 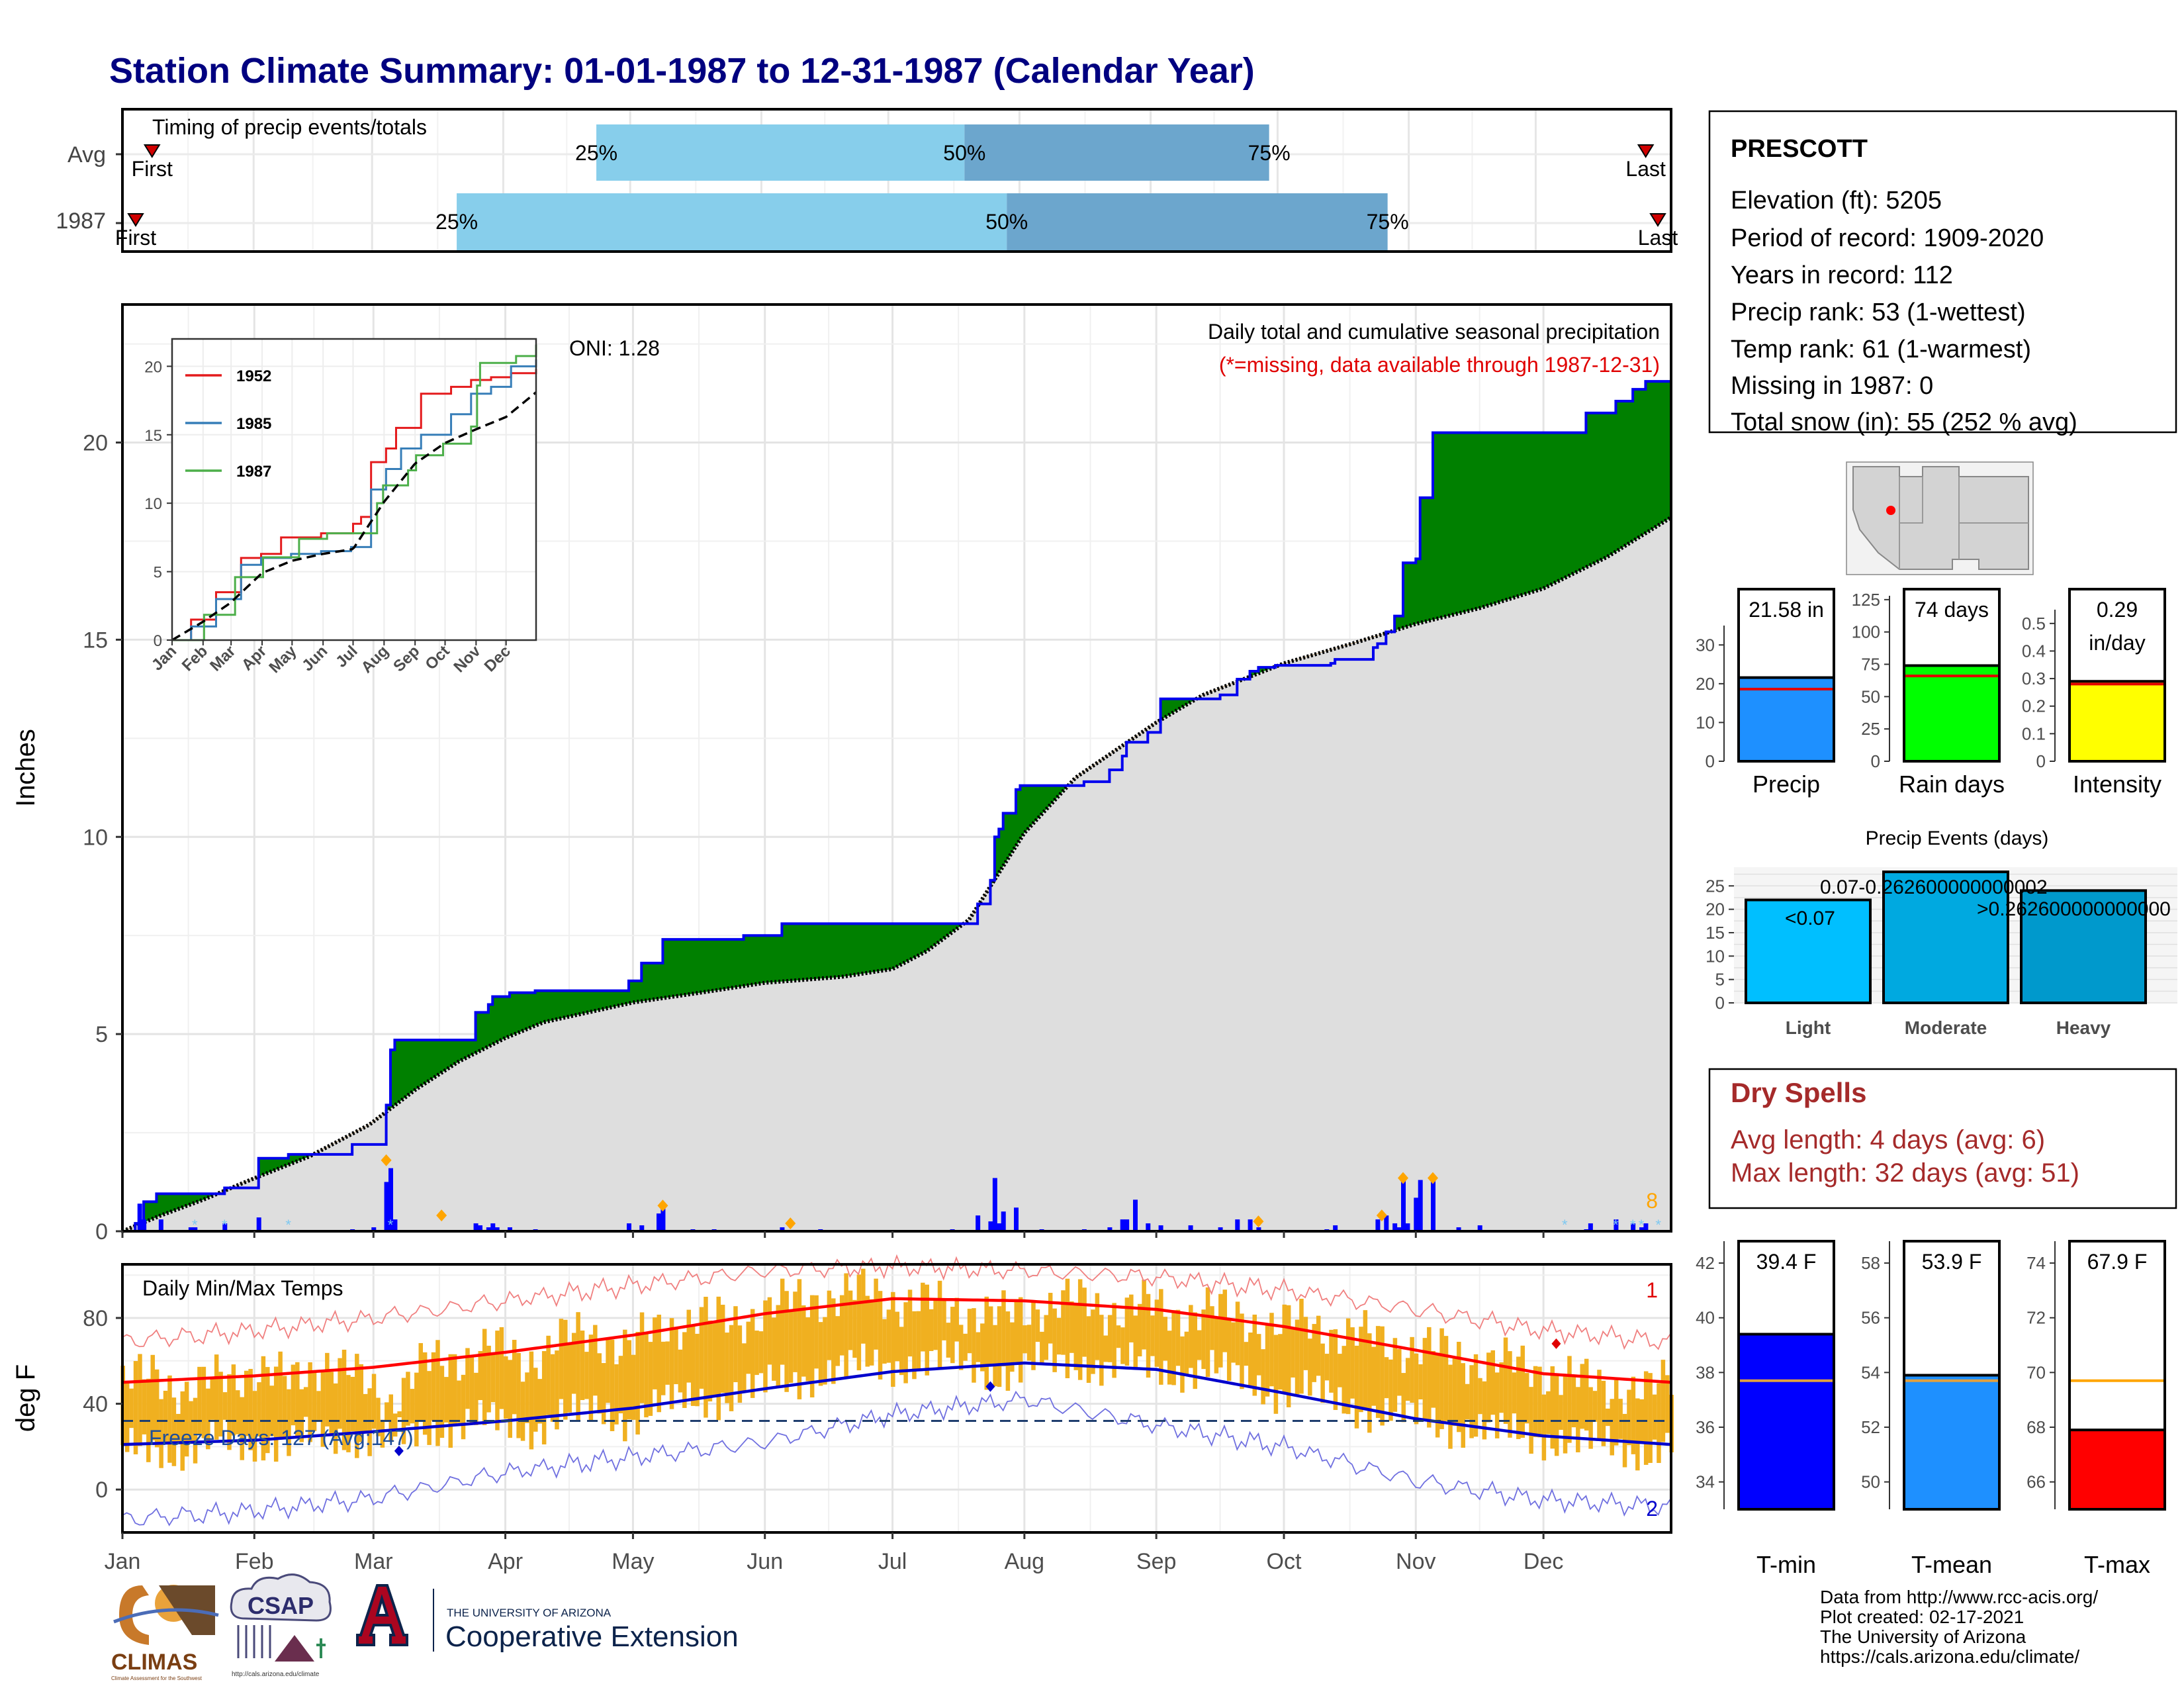 I want to click on climas-logo-text: CLIMAS, so click(x=154, y=1662).